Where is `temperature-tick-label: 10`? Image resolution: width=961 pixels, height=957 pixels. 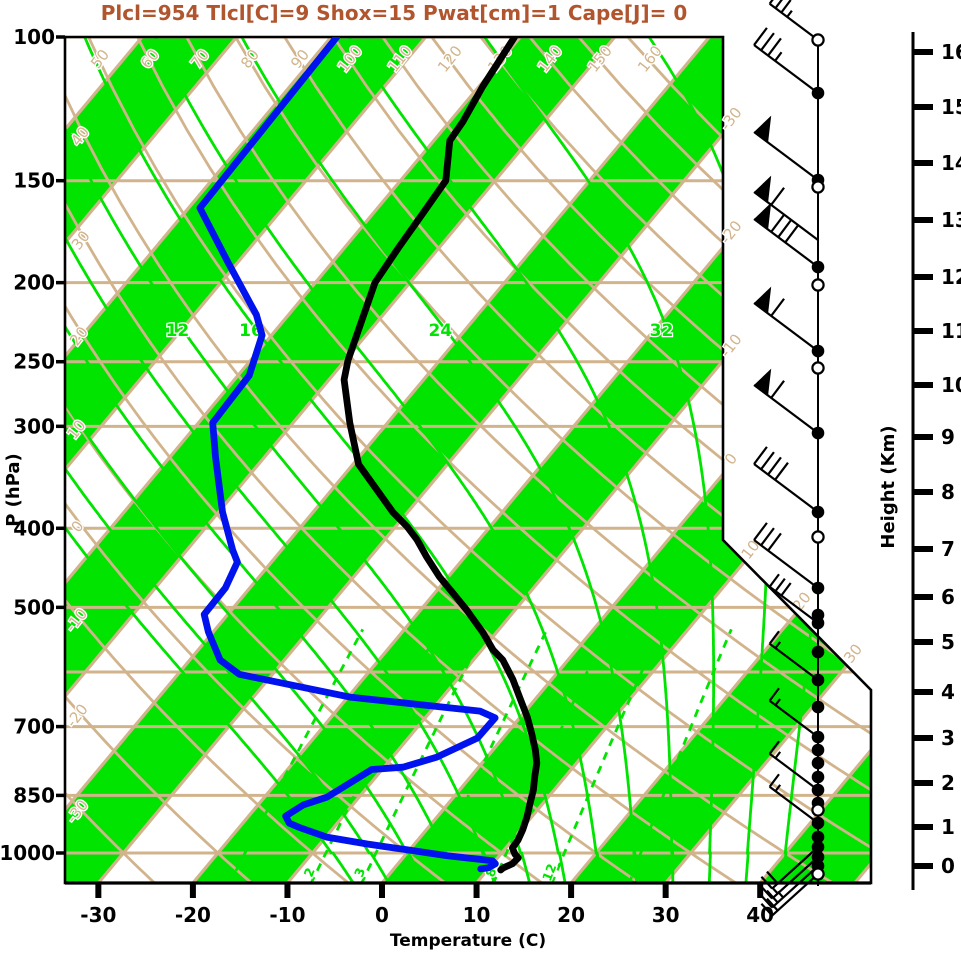 temperature-tick-label: 10 is located at coordinates (477, 915).